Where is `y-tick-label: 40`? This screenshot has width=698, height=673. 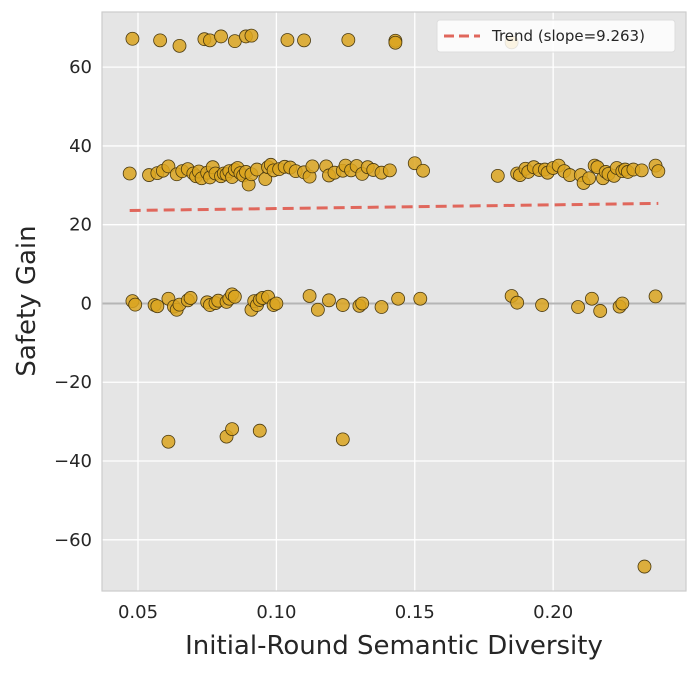
y-tick-label: 40 is located at coordinates (80, 146).